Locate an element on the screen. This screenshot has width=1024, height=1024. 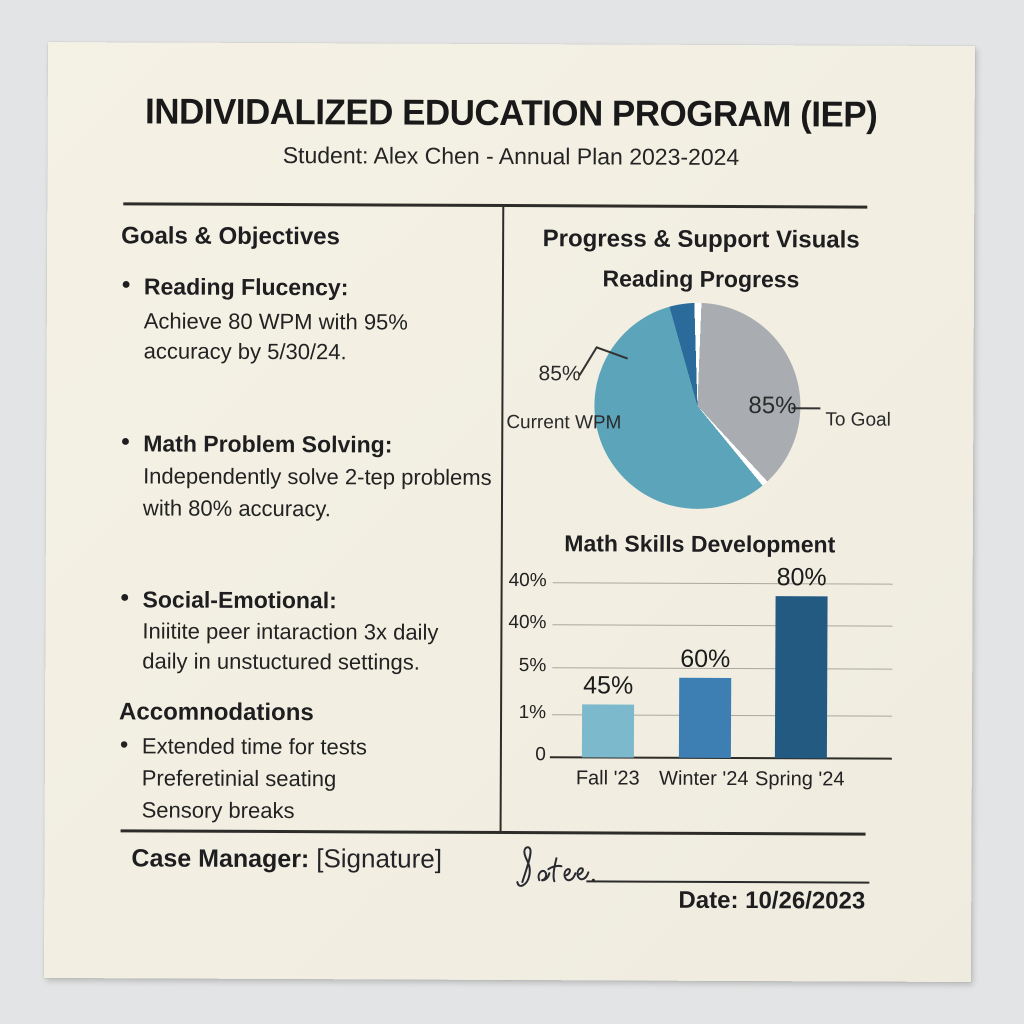
reading-progress-pie-chart: 85% Current WPM 85% To Goal is located at coordinates (700, 427).